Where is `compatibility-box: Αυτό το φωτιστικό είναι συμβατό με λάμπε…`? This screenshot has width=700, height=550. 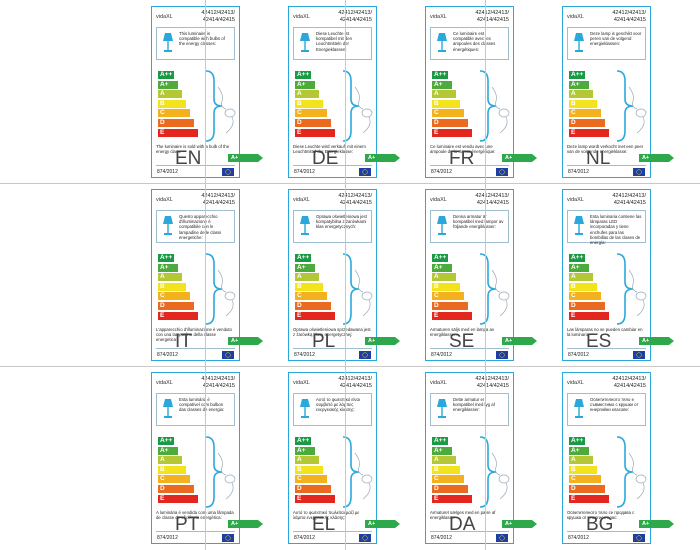 compatibility-box: Αυτό το φωτιστικό είναι συμβατό με λάμπε… is located at coordinates (332, 409).